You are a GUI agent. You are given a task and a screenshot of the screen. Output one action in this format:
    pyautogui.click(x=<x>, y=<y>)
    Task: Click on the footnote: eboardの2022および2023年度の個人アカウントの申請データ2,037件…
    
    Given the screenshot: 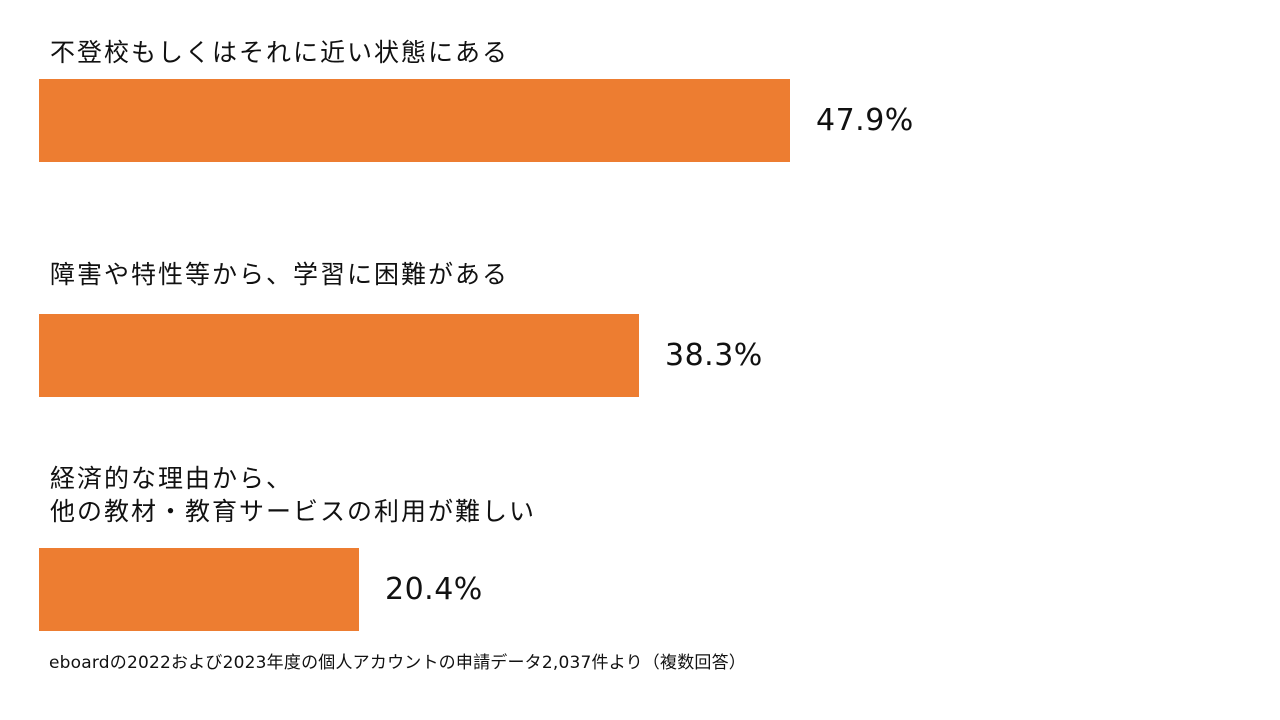 What is the action you would take?
    pyautogui.click(x=398, y=663)
    